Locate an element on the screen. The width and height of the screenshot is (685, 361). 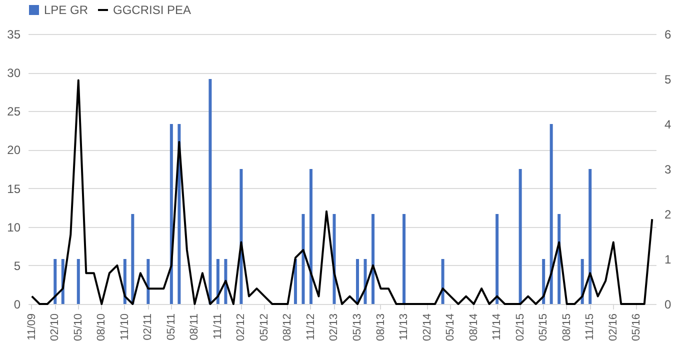
x-tick-label: 02/16 is located at coordinates (613, 328).